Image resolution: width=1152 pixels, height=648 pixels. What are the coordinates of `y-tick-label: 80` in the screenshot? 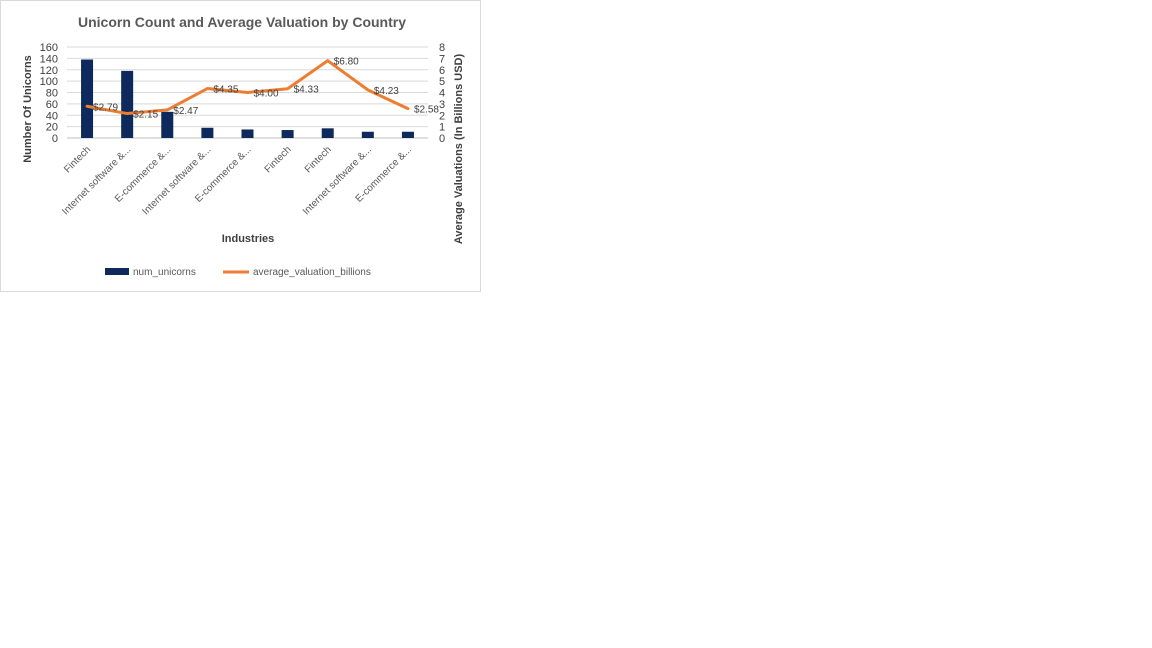 It's located at (52, 94).